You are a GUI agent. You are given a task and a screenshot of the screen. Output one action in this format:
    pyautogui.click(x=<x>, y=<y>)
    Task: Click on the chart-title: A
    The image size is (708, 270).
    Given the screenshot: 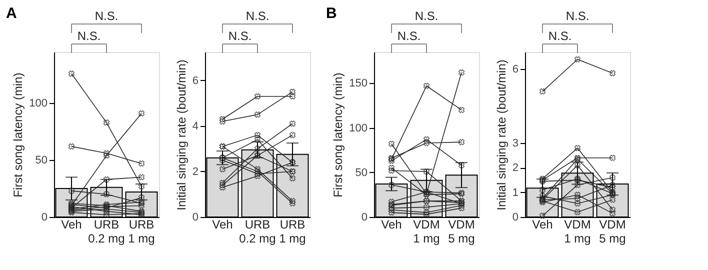 What is the action you would take?
    pyautogui.click(x=11, y=13)
    